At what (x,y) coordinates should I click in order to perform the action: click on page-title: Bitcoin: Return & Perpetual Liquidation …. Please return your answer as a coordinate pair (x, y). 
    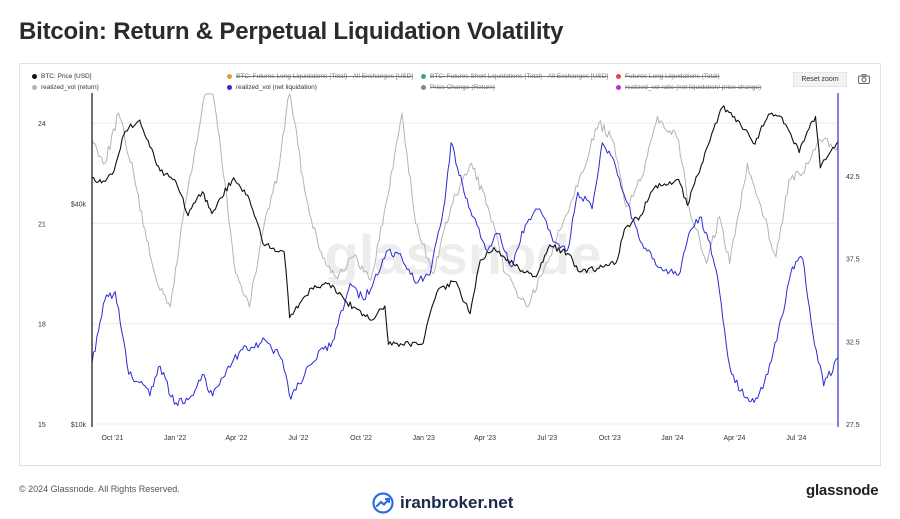
    Looking at the image, I should click on (291, 31).